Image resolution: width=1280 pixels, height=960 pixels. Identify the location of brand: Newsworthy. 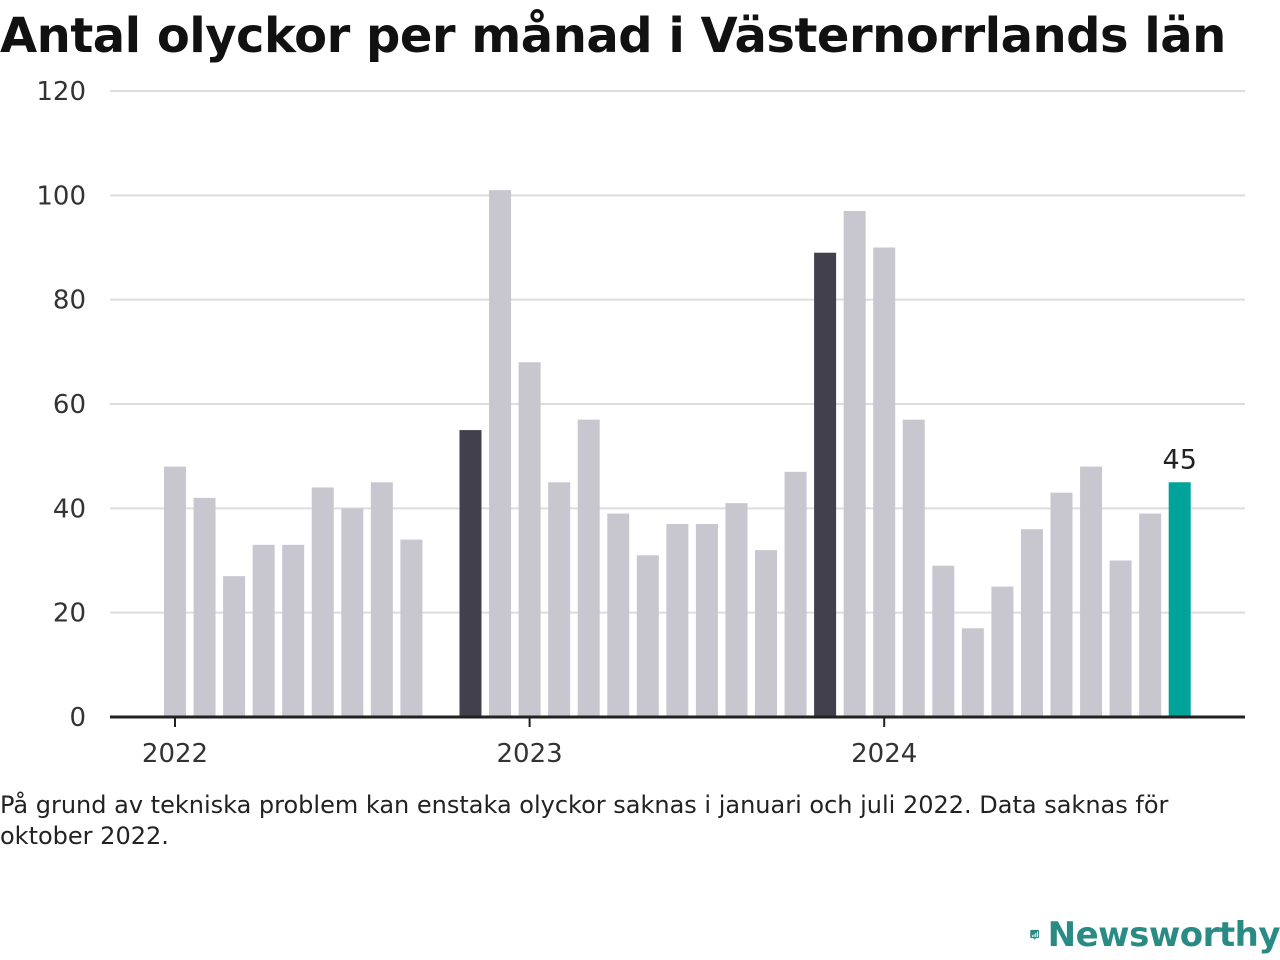
(1155, 935).